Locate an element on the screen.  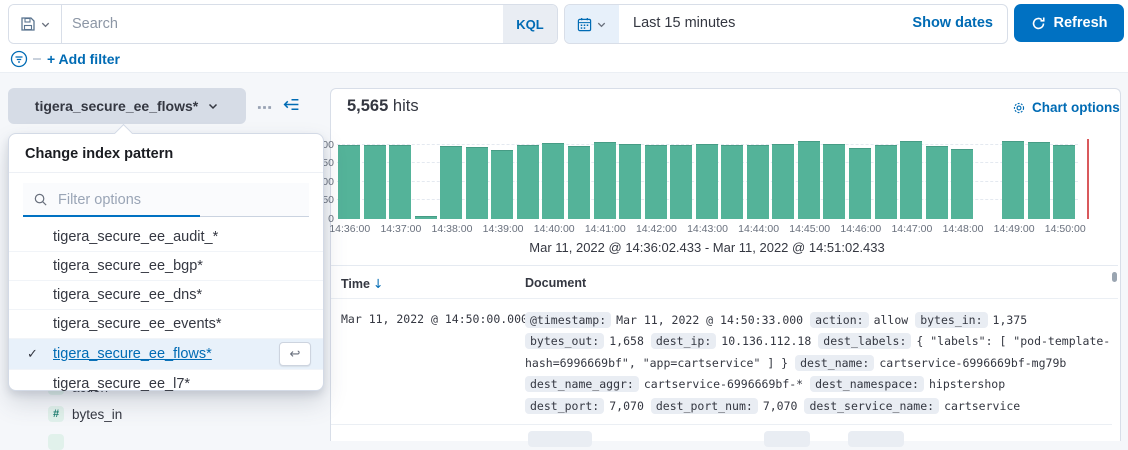
time-range-value: Last 15 minutes is located at coordinates (684, 23).